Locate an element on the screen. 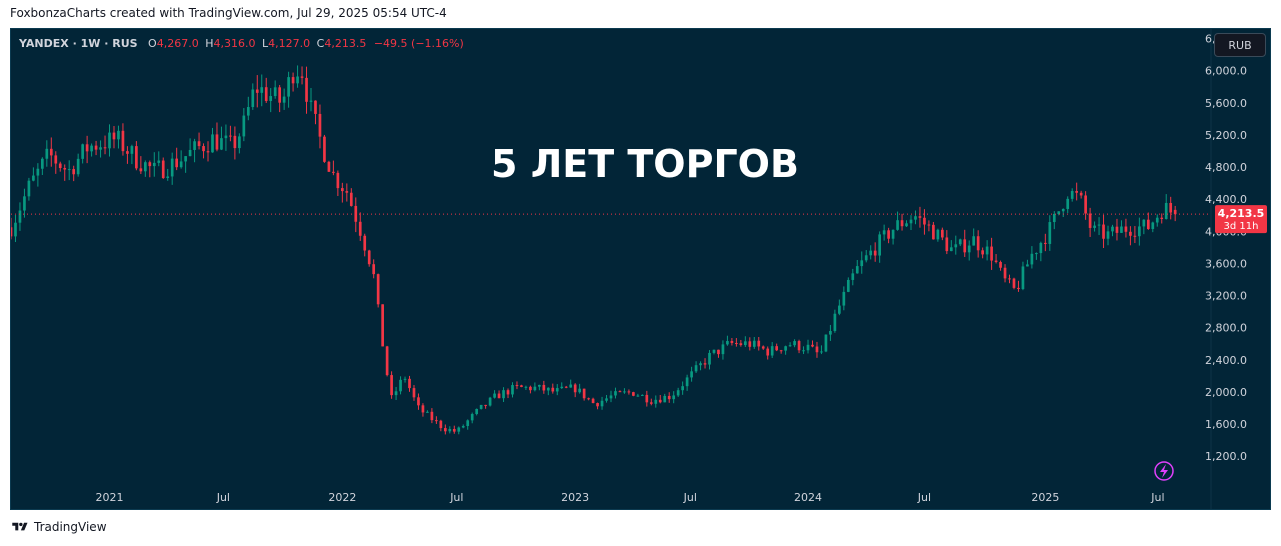 The height and width of the screenshot is (546, 1281). currency-button: RUB is located at coordinates (1240, 45).